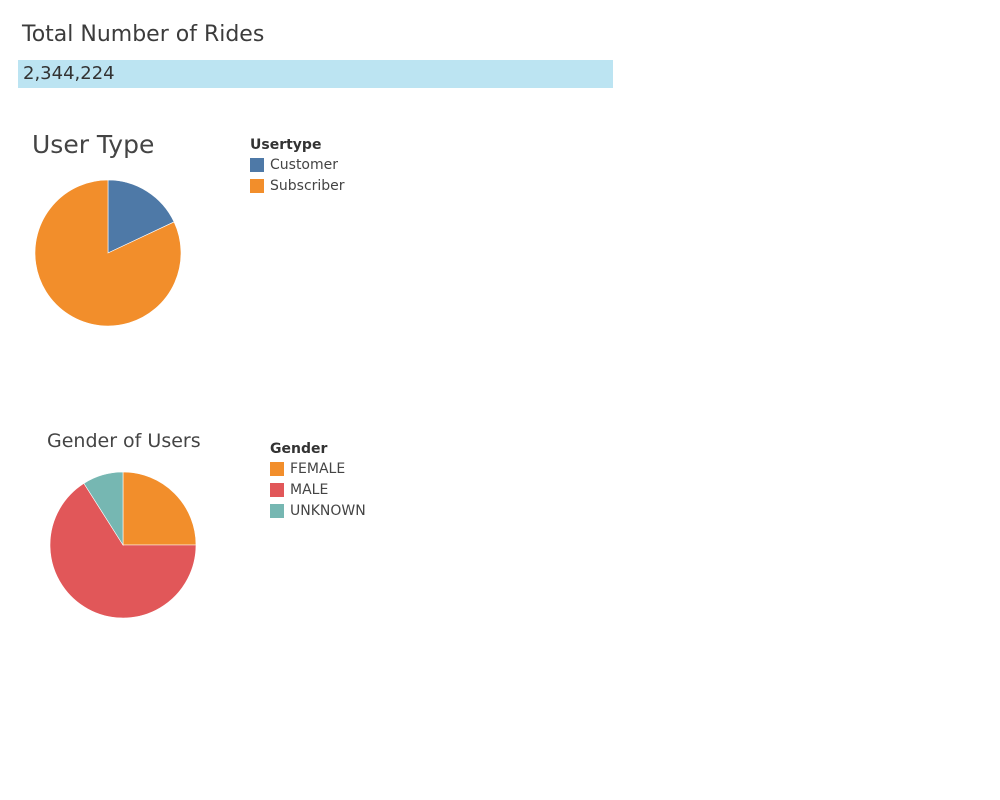 The image size is (1000, 800). Describe the element at coordinates (307, 185) in the screenshot. I see `legend-label-subscriber: Subscriber` at that location.